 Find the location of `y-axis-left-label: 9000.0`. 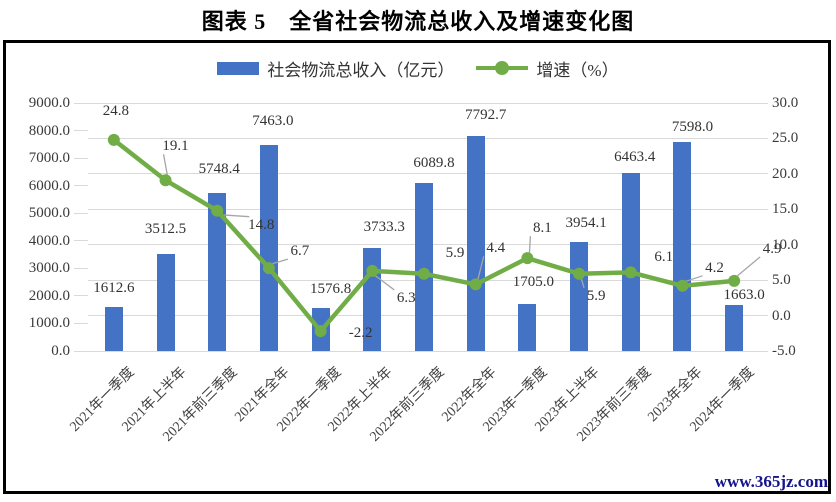

y-axis-left-label: 9000.0 is located at coordinates (49, 103).